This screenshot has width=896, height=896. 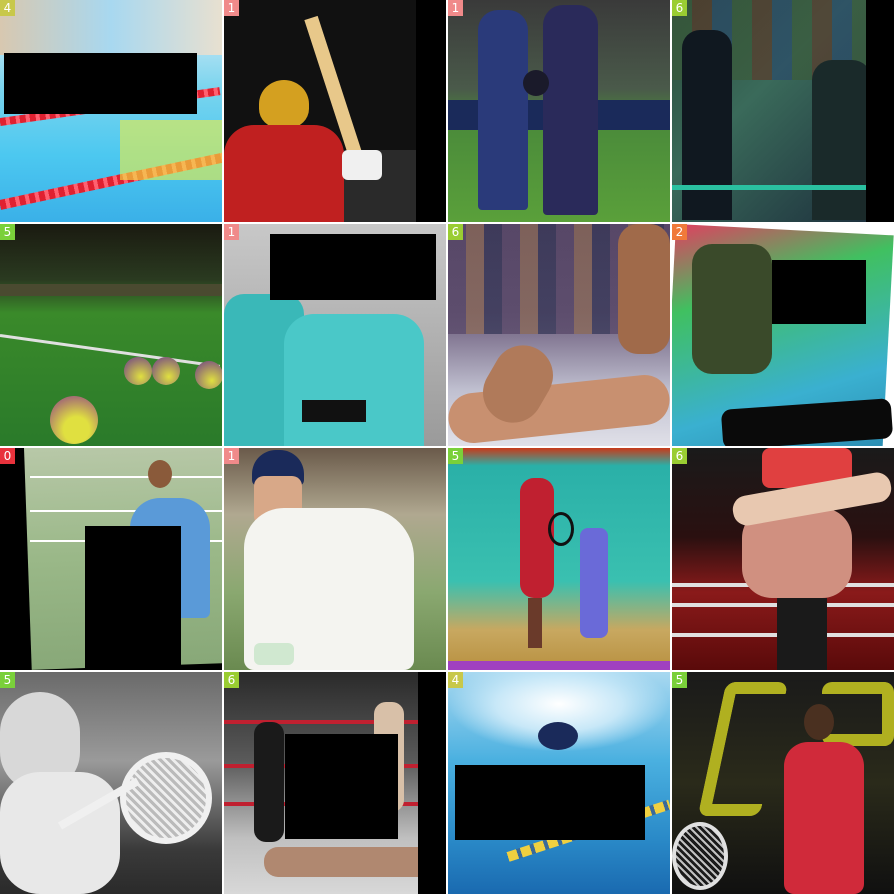 What do you see at coordinates (335, 559) in the screenshot?
I see `tile-cricket-white: 1` at bounding box center [335, 559].